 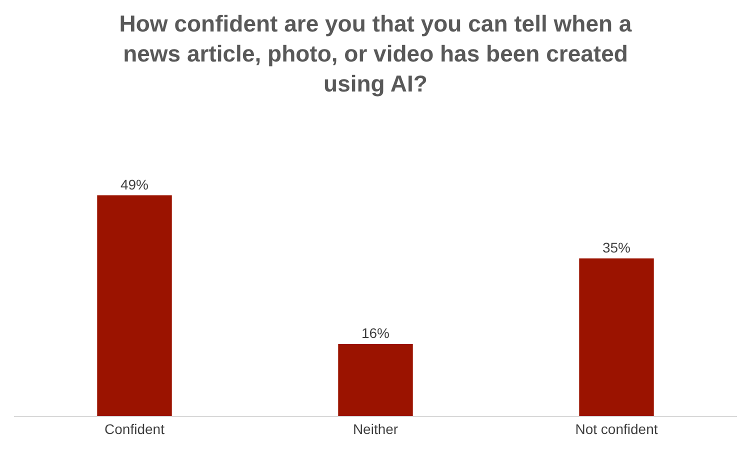 I want to click on data-label: 16%, so click(x=375, y=332).